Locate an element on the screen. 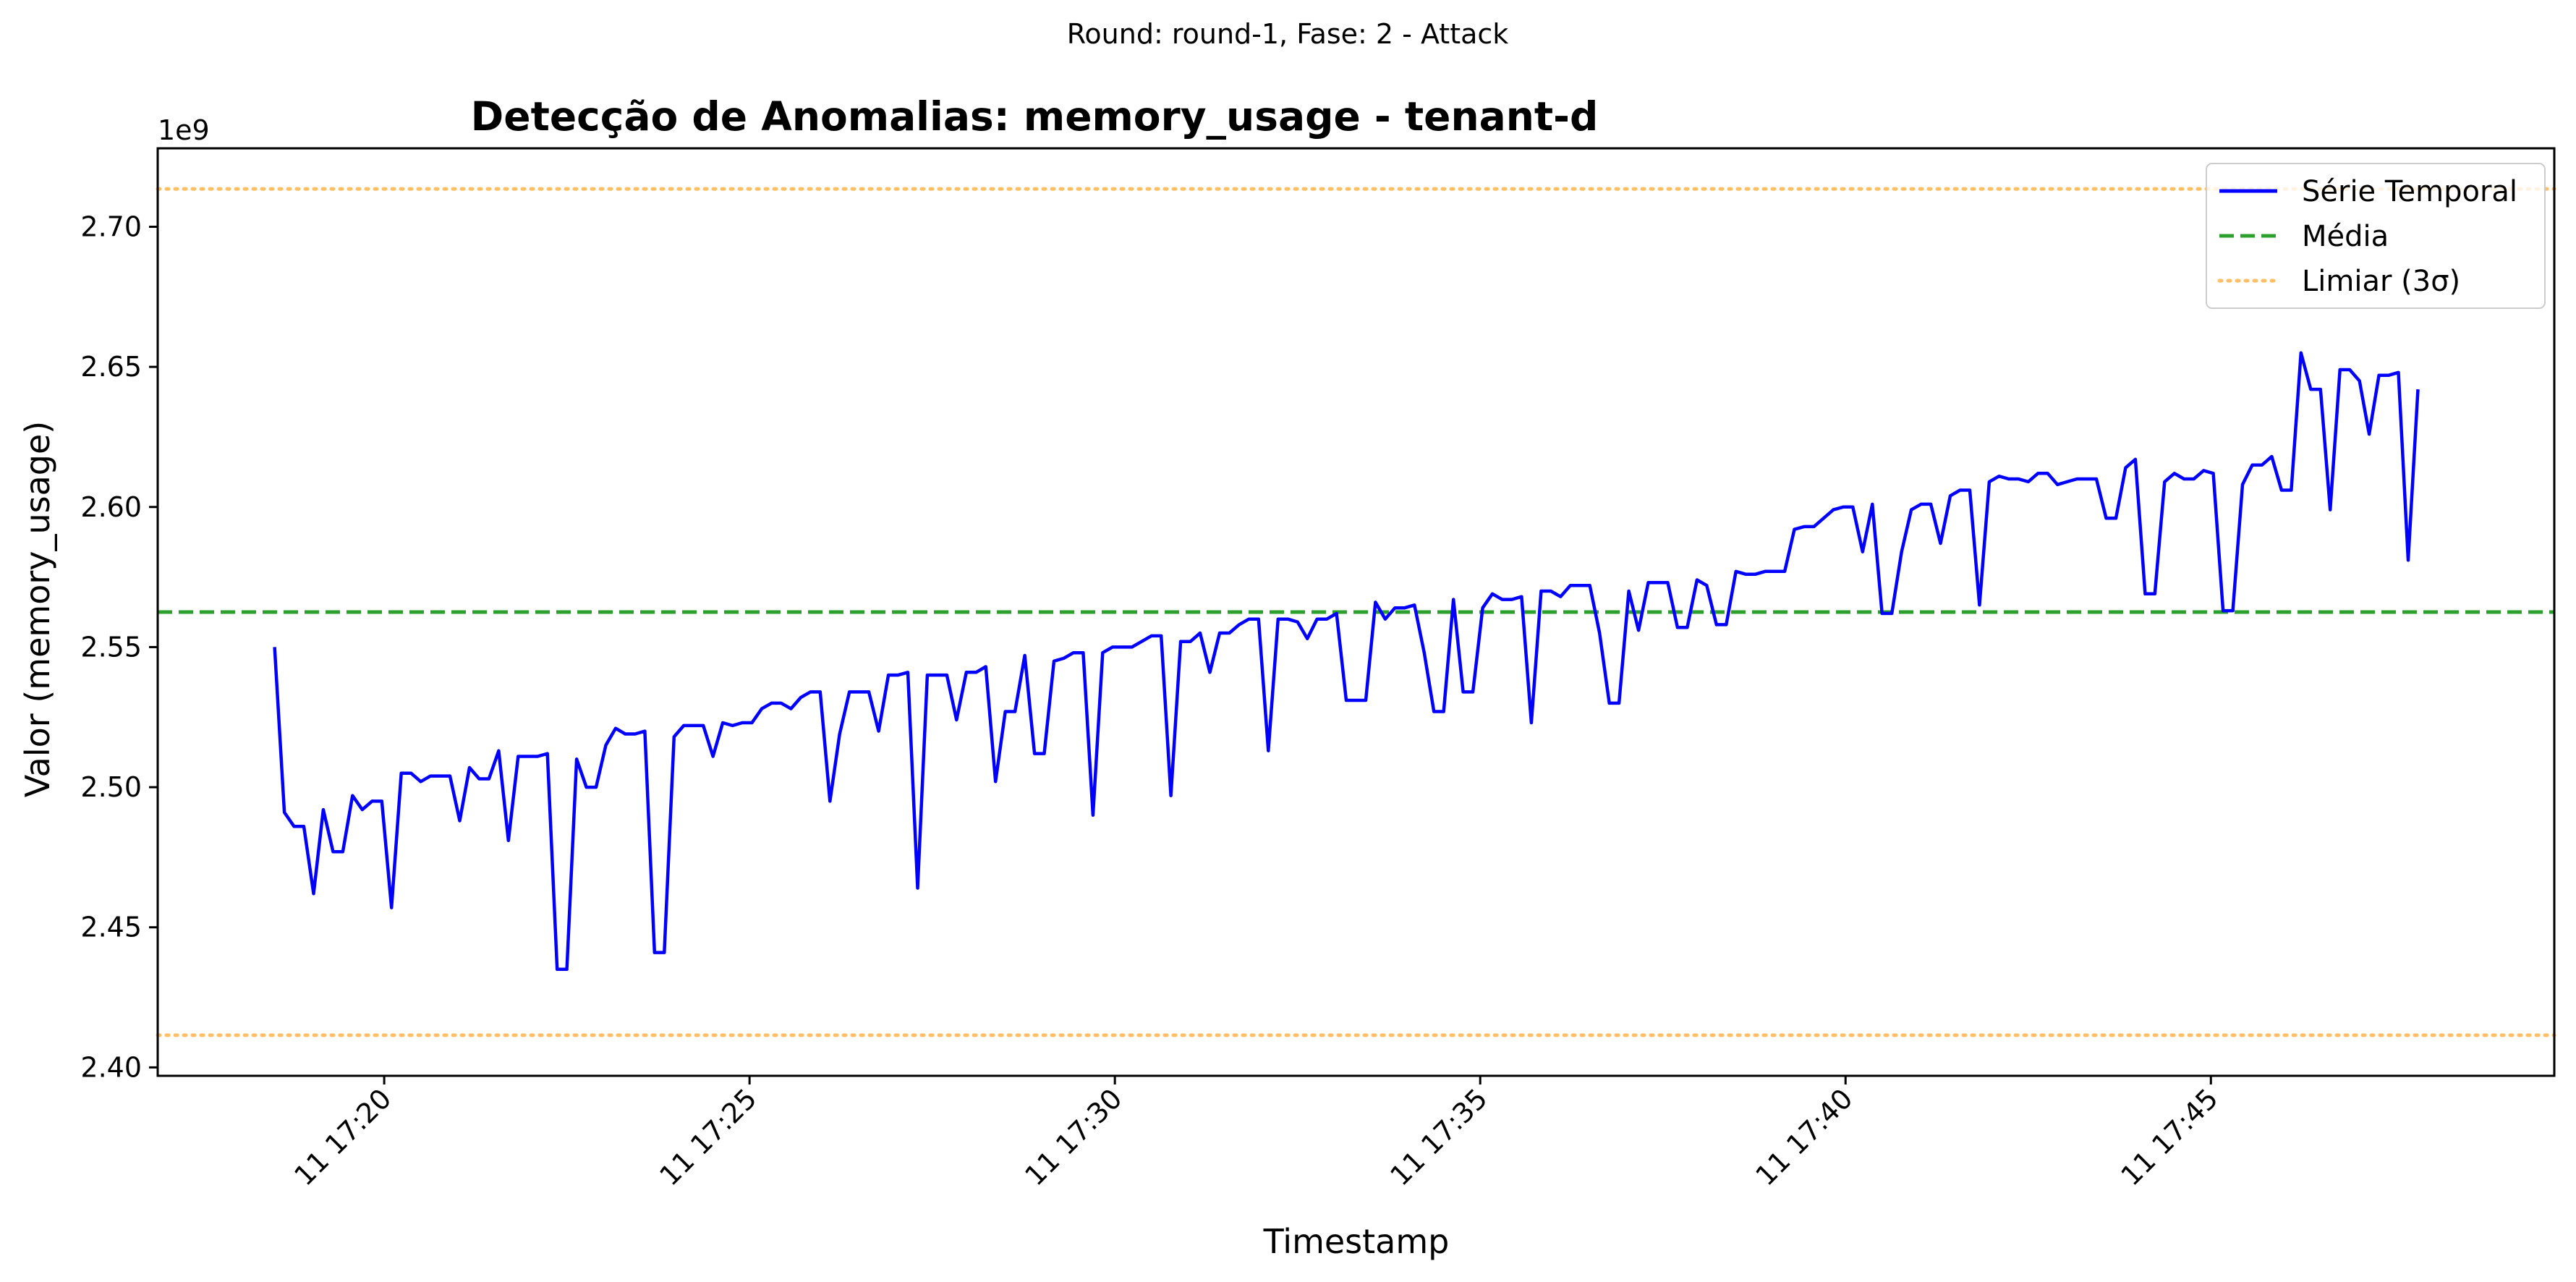 This screenshot has width=2576, height=1282. x-axis-label: Timestamp is located at coordinates (1356, 1241).